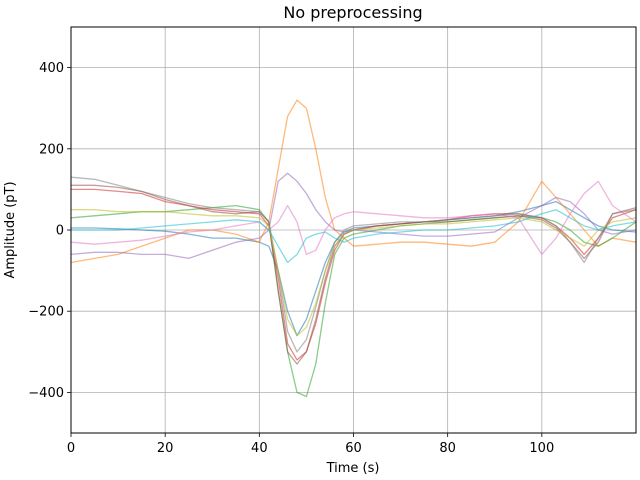  Describe the element at coordinates (46, 312) in the screenshot. I see `y-tick-label: −200` at that location.